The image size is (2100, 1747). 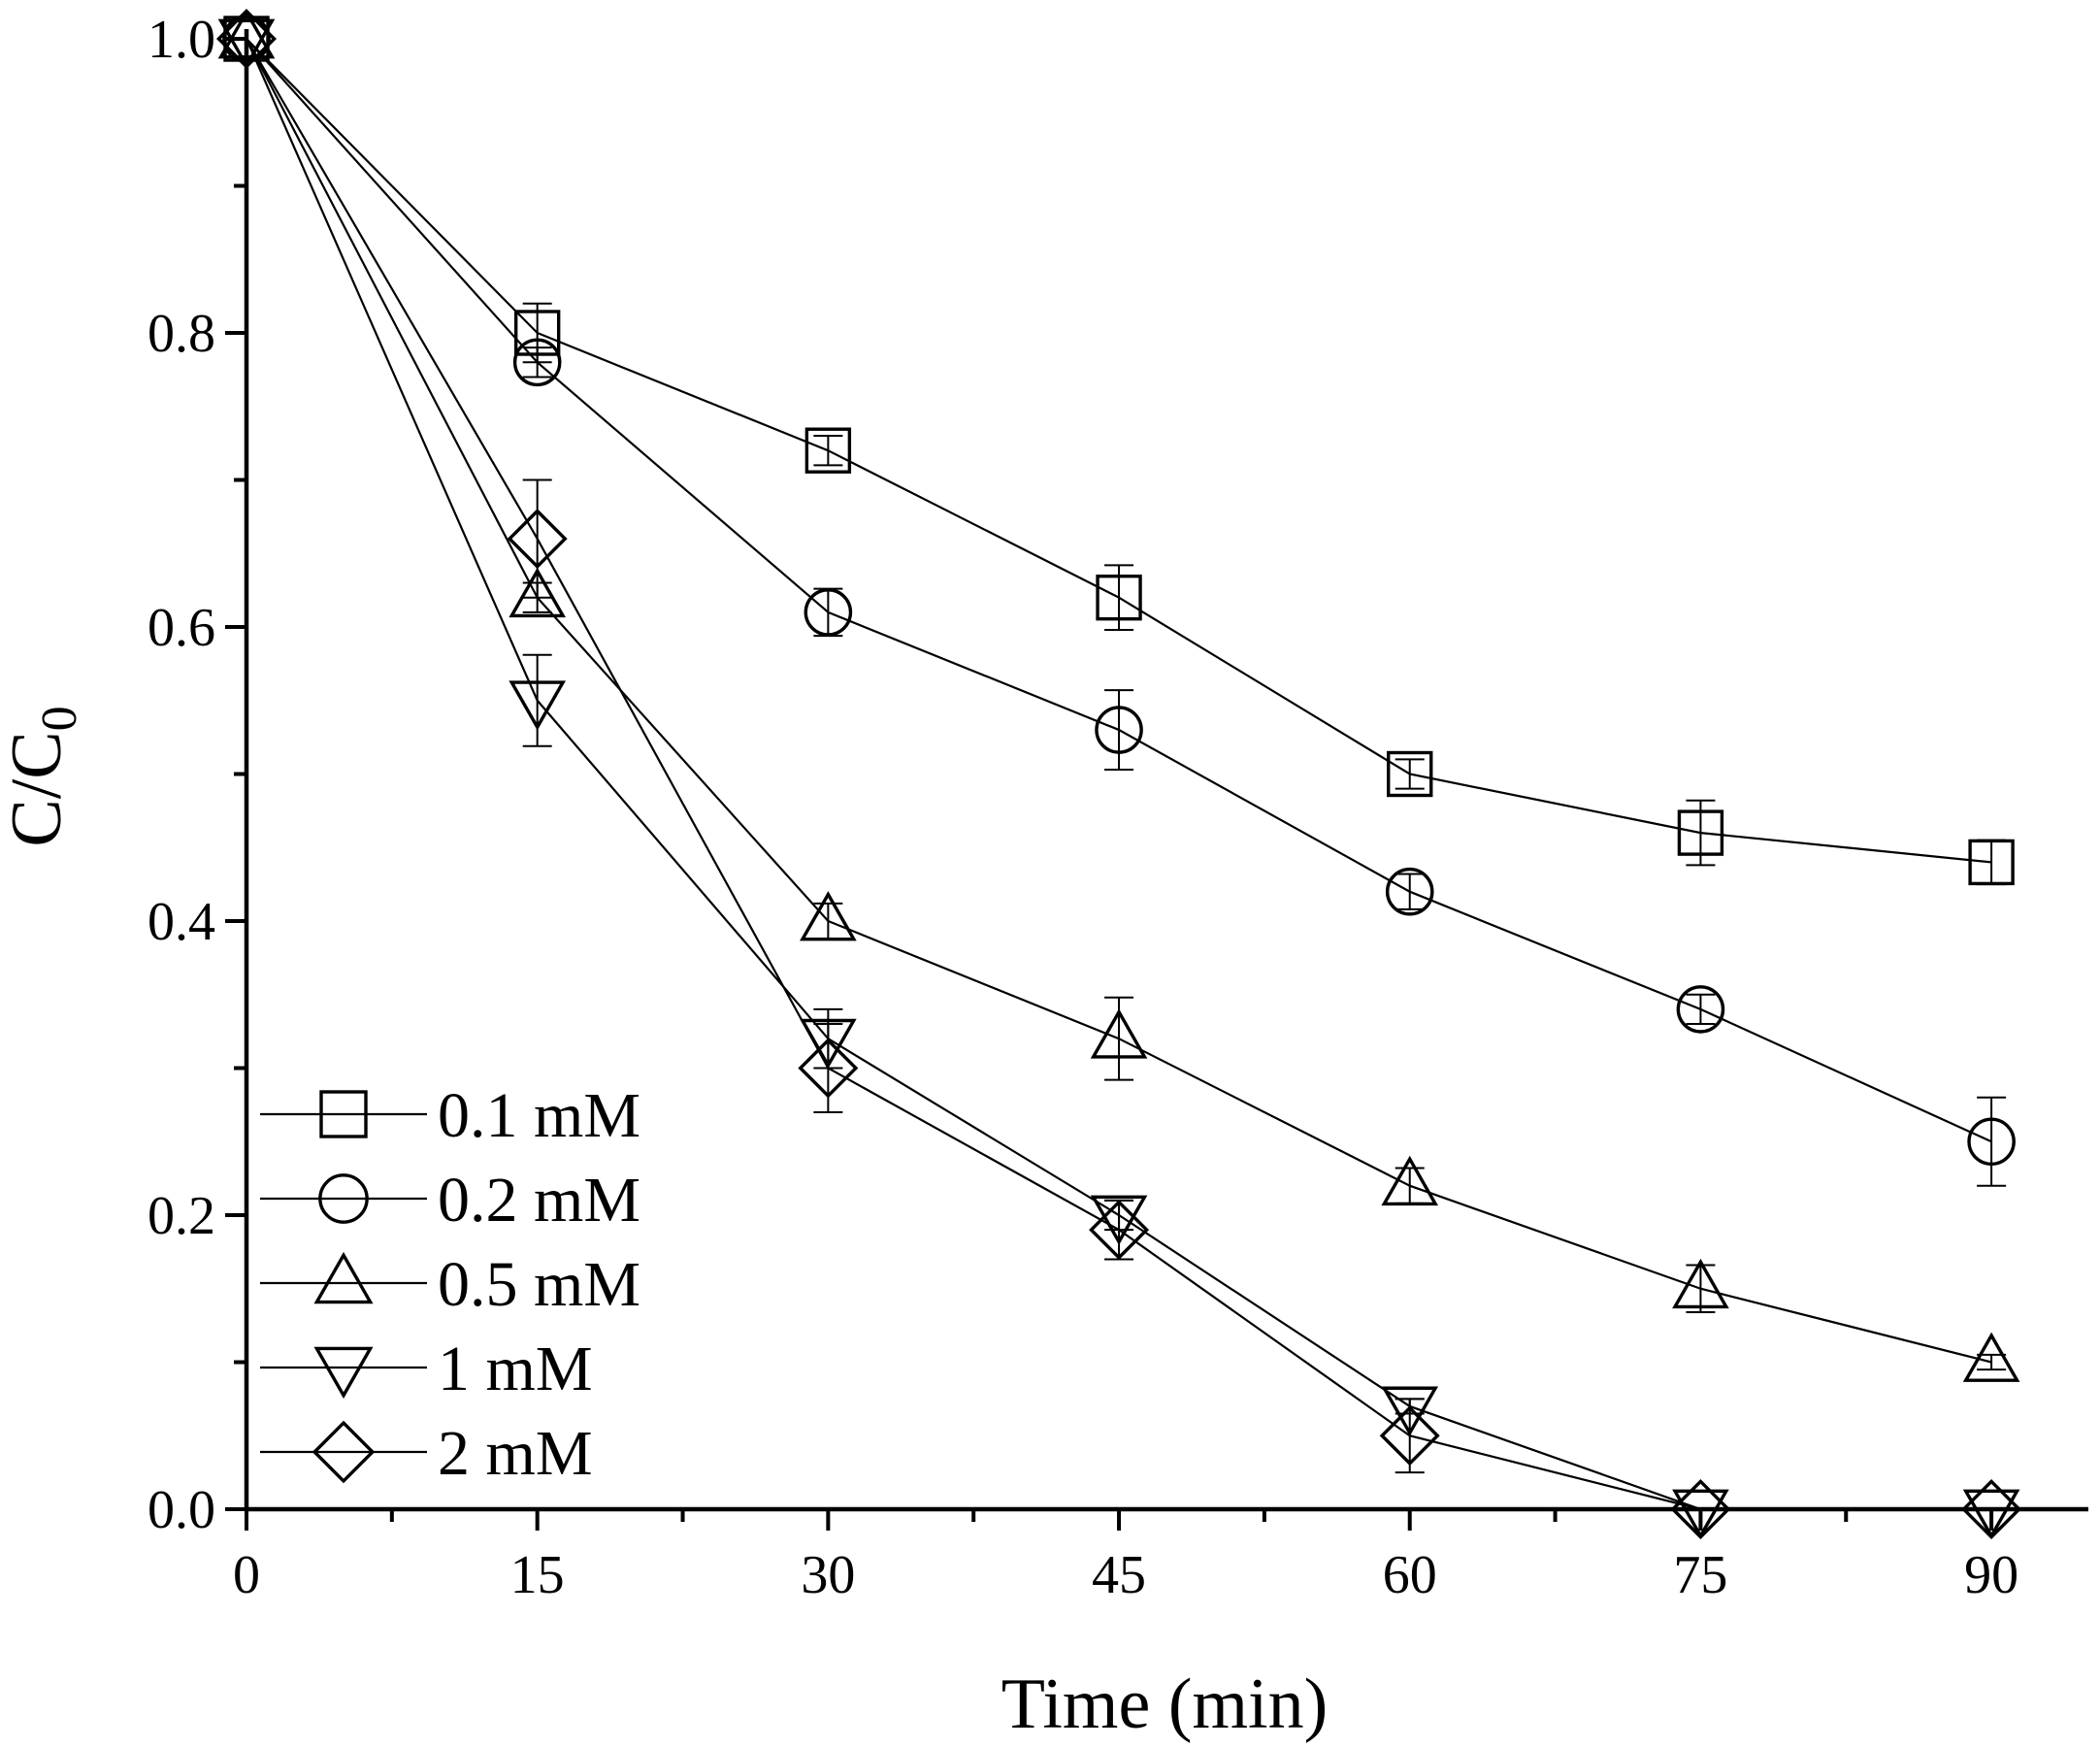 I want to click on y-axis-title: C/C0, so click(x=43, y=776).